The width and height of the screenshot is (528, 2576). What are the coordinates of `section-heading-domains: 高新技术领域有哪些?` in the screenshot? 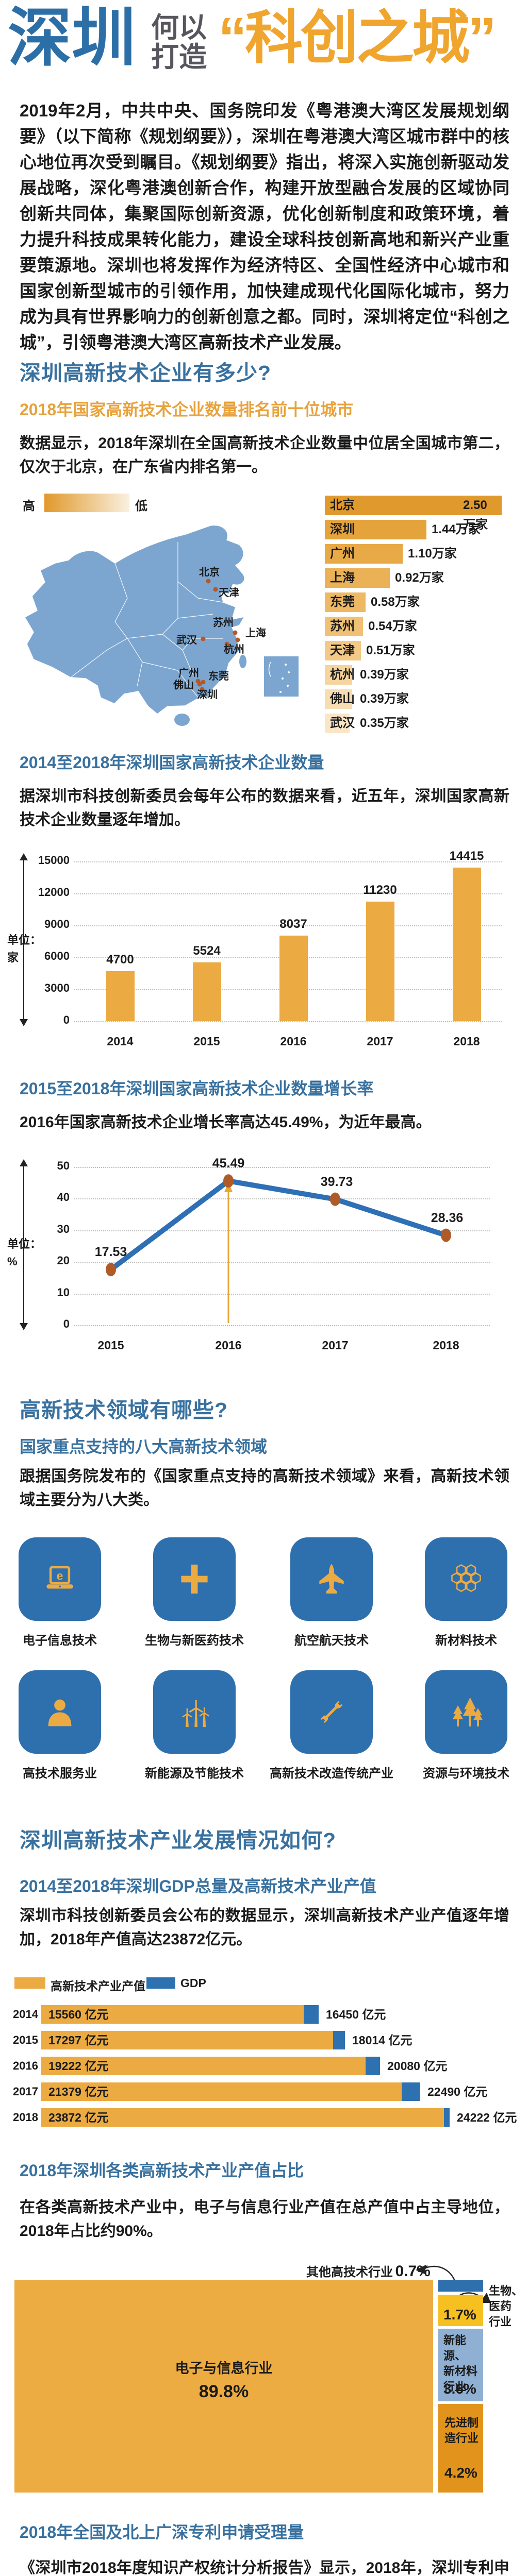 It's located at (124, 1410).